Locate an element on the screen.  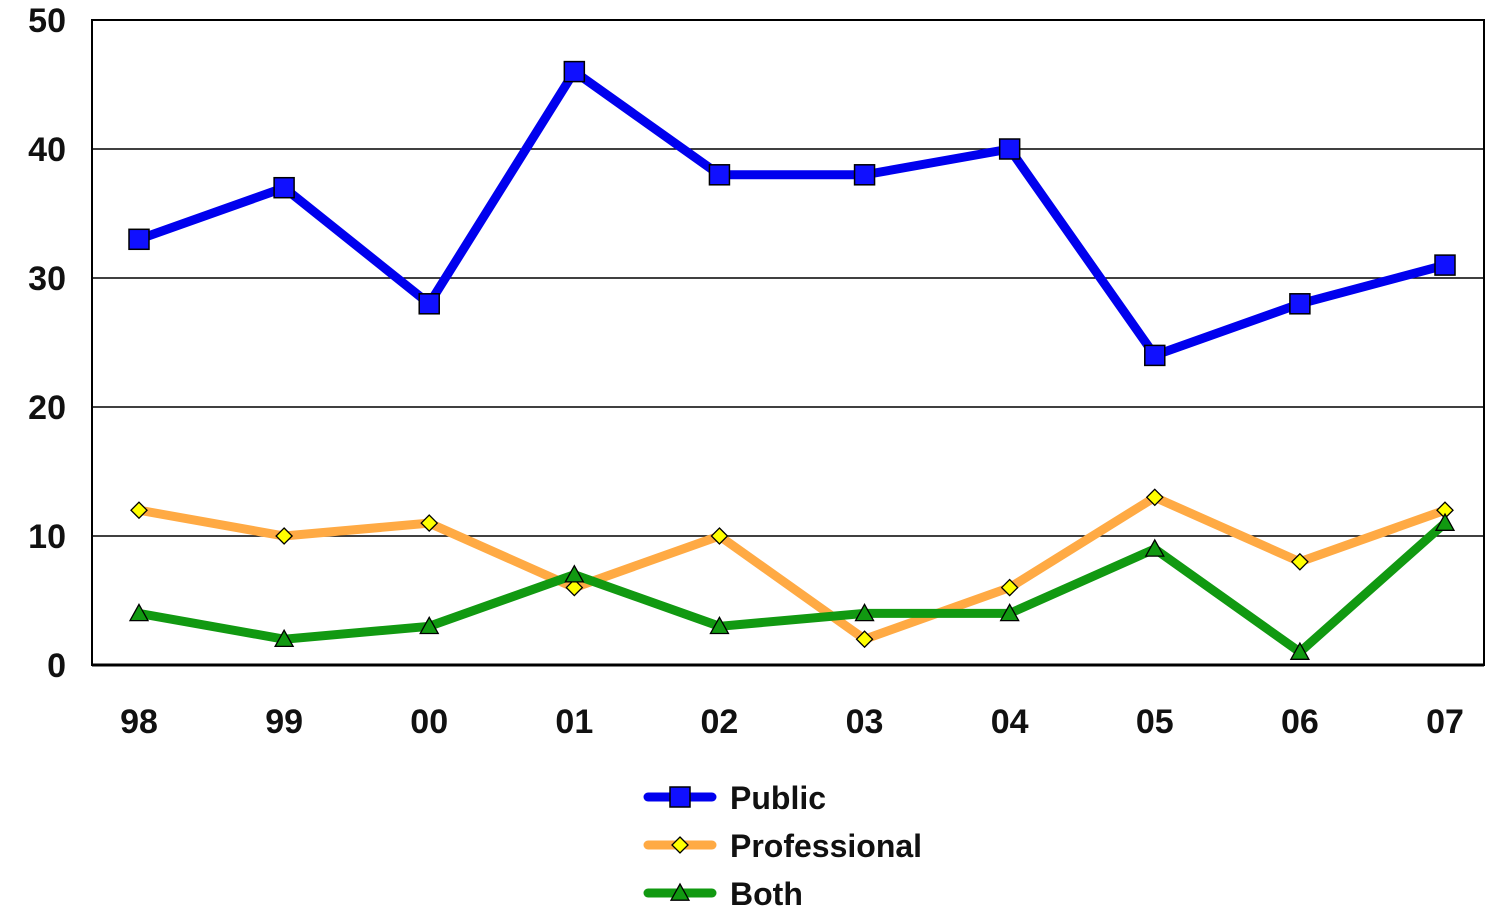
x-tick-label-03: 03 is located at coordinates (865, 722).